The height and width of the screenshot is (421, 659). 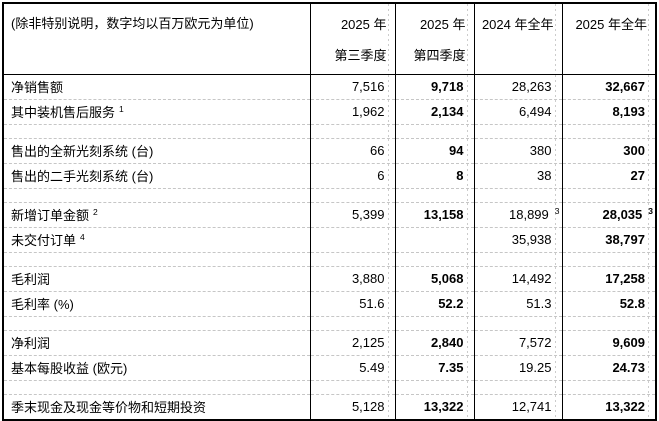 I want to click on row-label-text: 基本每股收益 (欧元), so click(x=69, y=368).